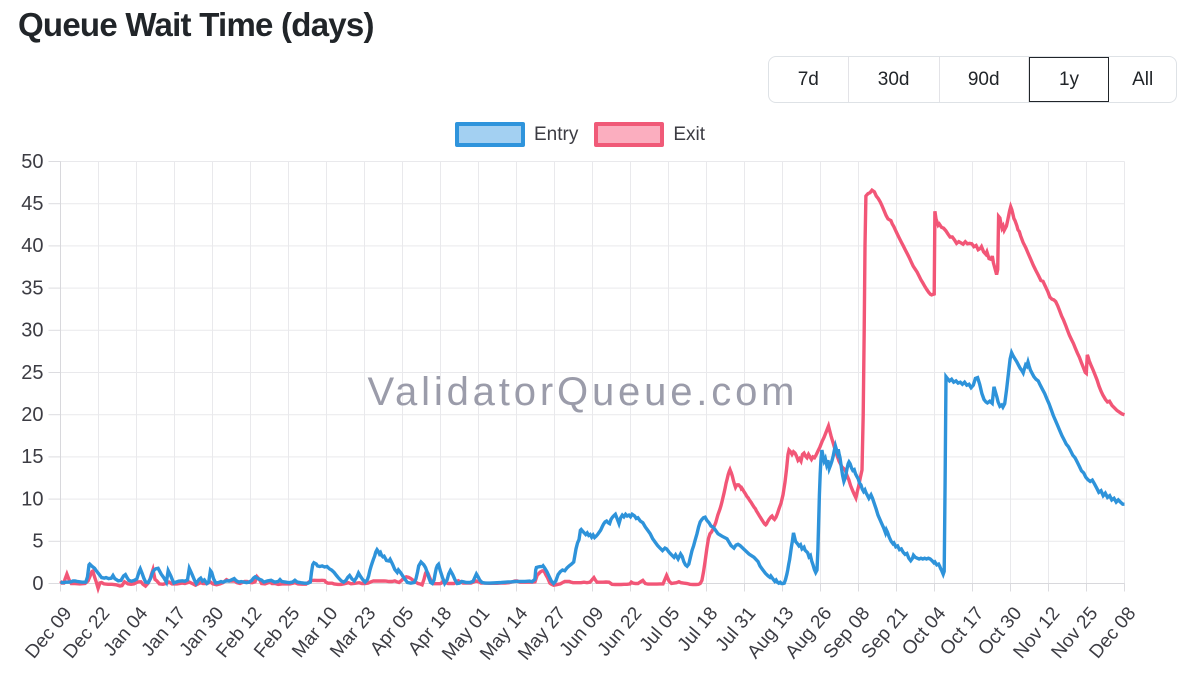 The image size is (1194, 675). Describe the element at coordinates (32, 499) in the screenshot. I see `svg-text: 10` at that location.